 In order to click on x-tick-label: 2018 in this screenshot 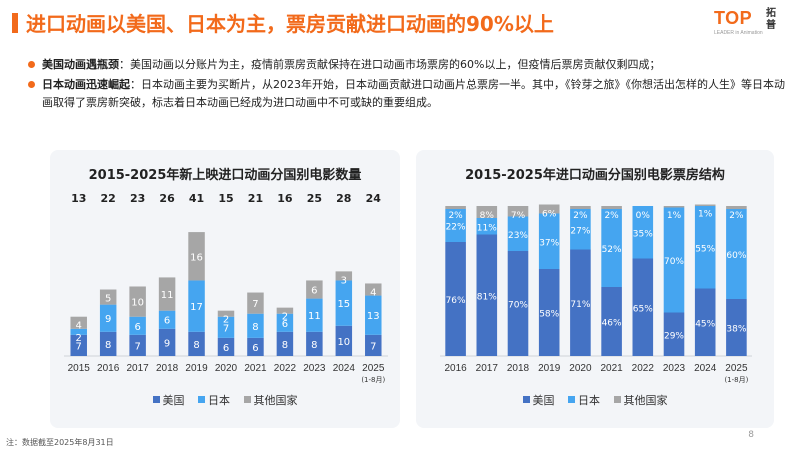, I will do `click(518, 368)`.